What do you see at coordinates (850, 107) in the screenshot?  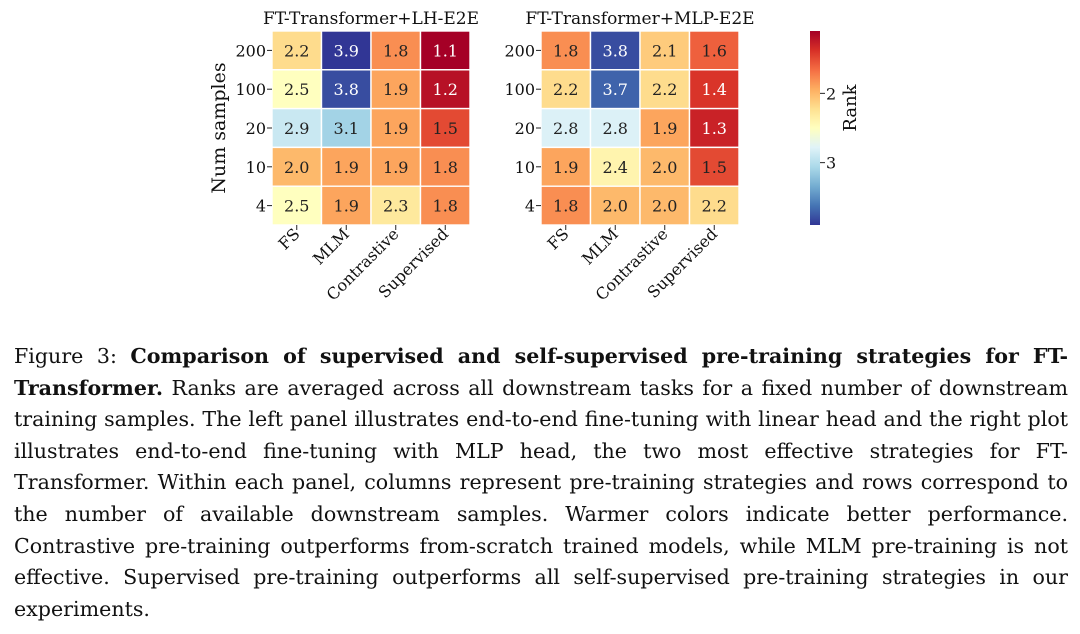 I see `colorbar-label: Rank` at bounding box center [850, 107].